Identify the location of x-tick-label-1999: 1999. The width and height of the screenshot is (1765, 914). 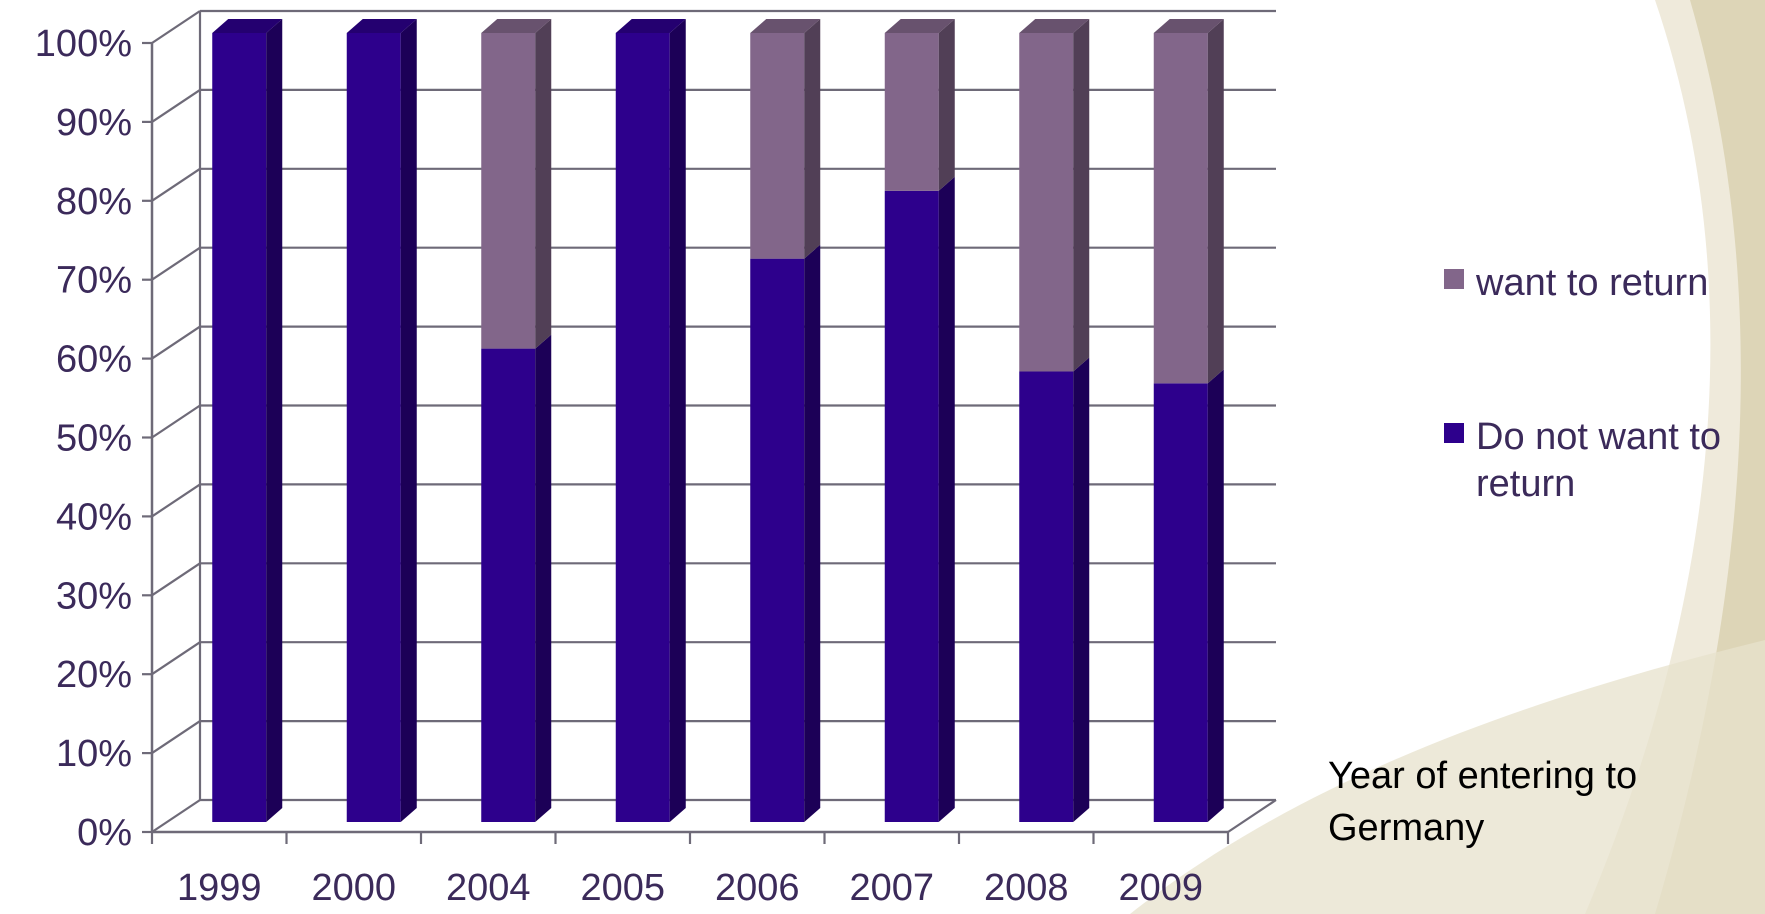
(219, 888).